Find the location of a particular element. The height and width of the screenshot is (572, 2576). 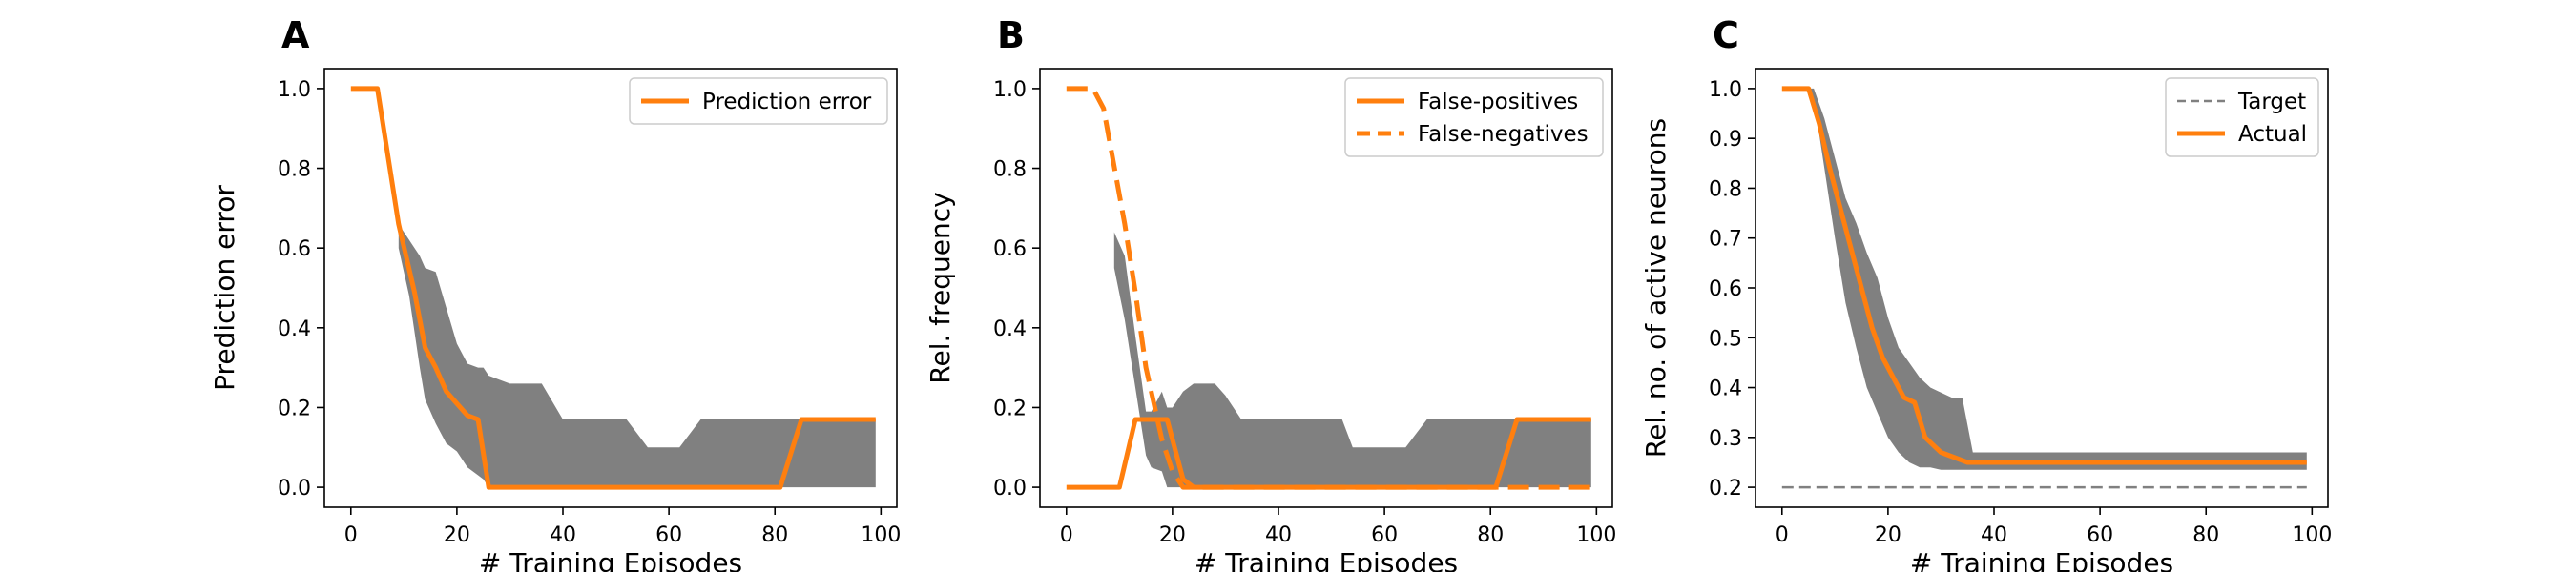

legend: Target Actual is located at coordinates (2242, 117).